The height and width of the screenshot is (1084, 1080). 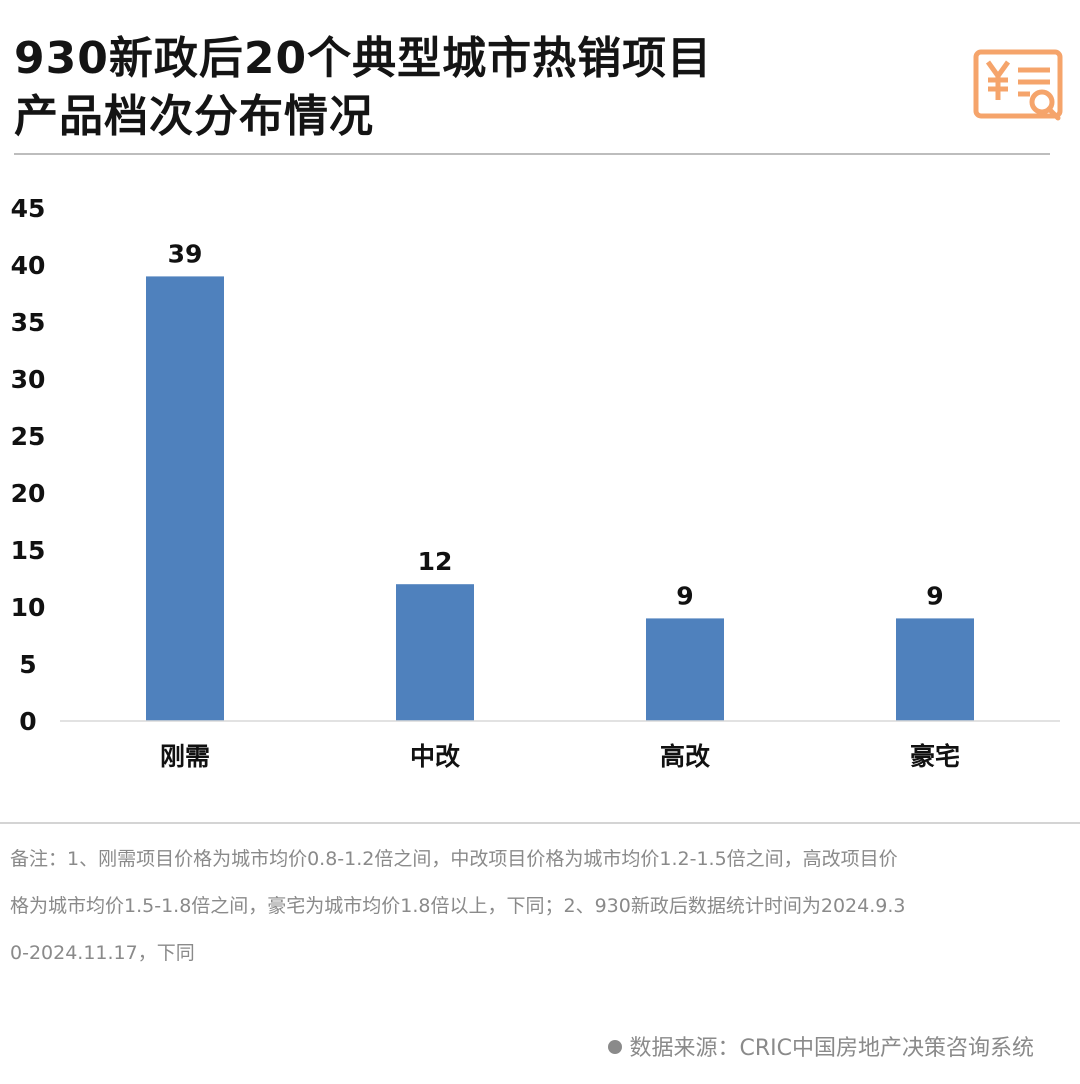 I want to click on title-line-2: 产品档次分布情况, so click(x=194, y=116).